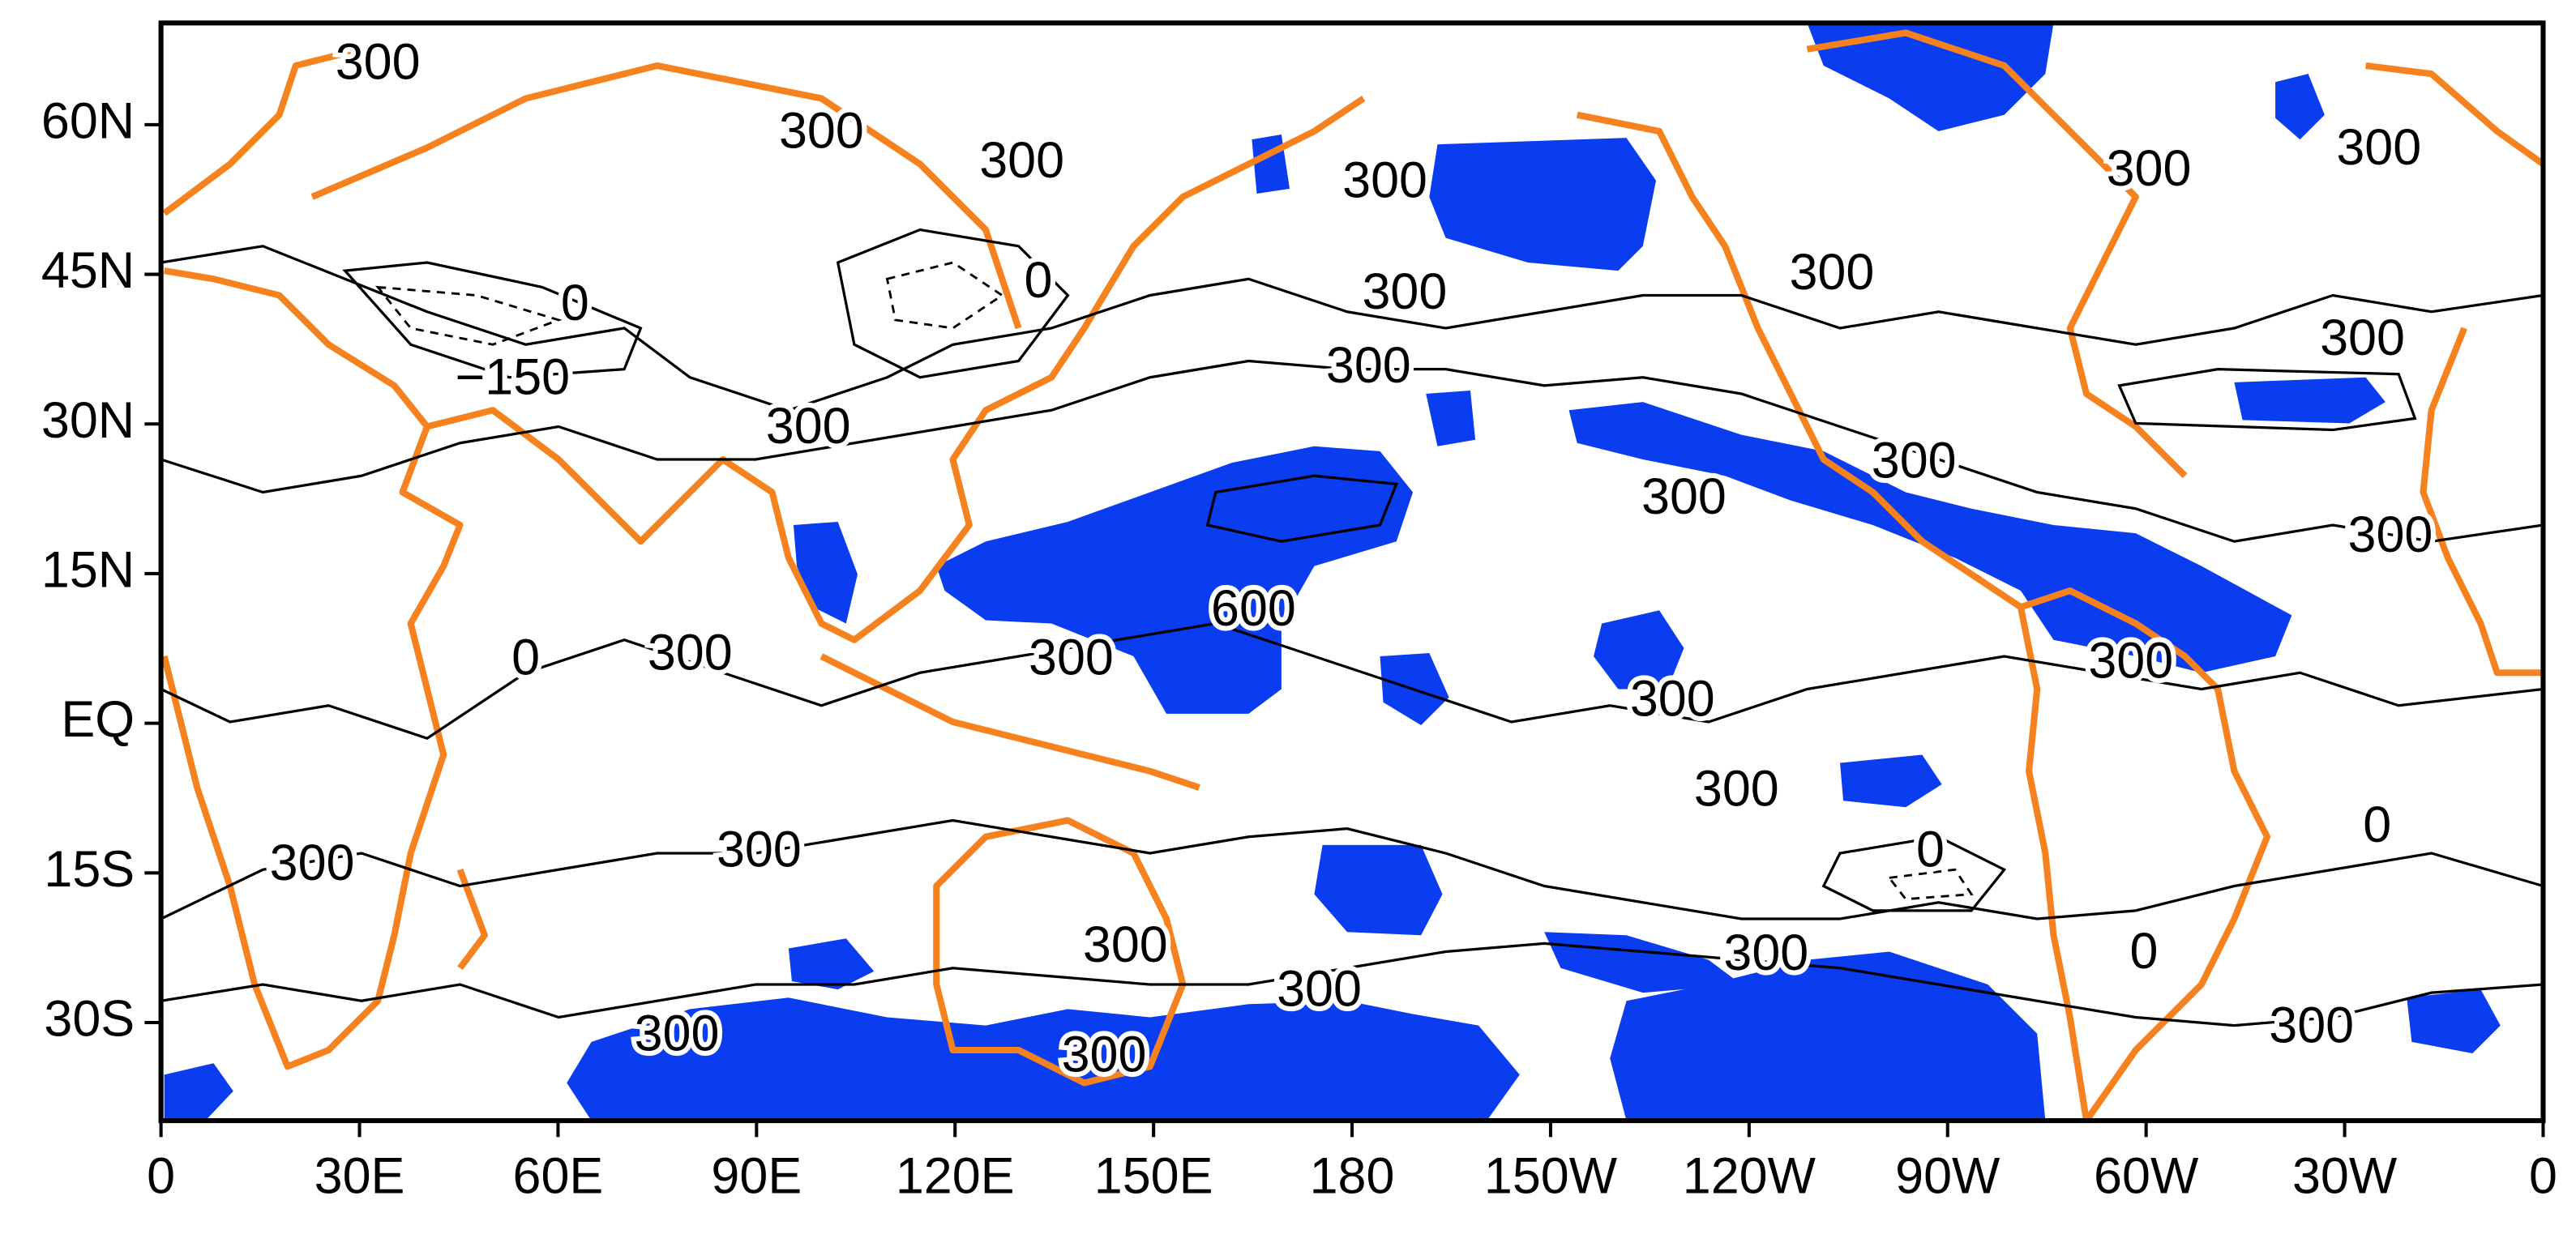 The width and height of the screenshot is (2576, 1247). I want to click on x-tick-label: 180, so click(1352, 1176).